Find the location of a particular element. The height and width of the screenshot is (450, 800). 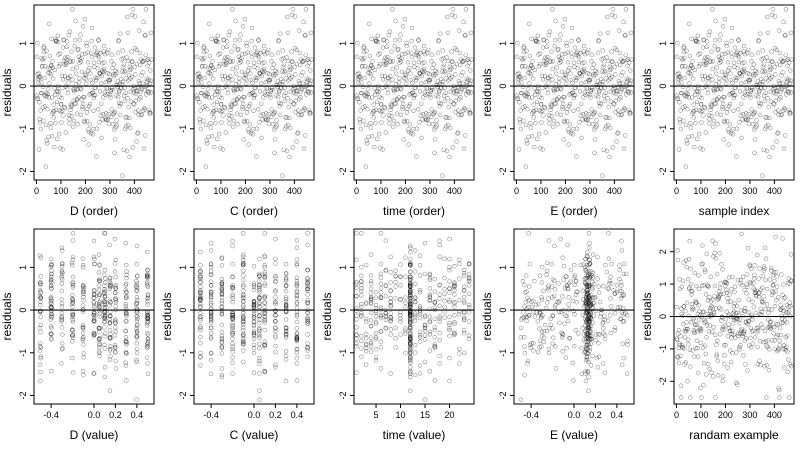

x-axis-label: randam example is located at coordinates (734, 435).